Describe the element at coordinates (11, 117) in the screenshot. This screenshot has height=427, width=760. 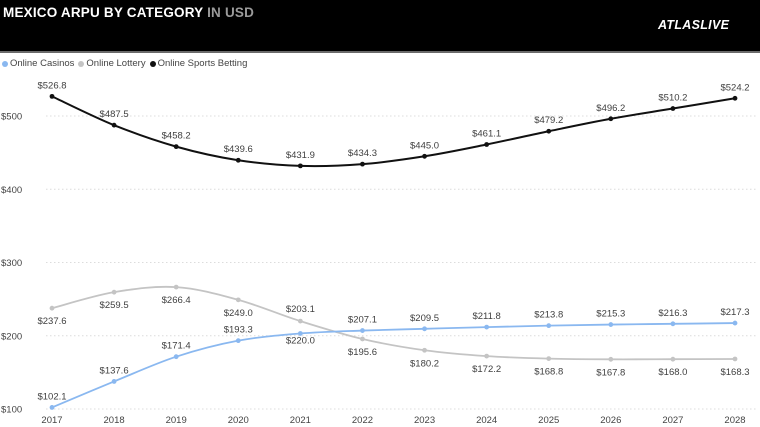
I see `y-tick-label: $500` at that location.